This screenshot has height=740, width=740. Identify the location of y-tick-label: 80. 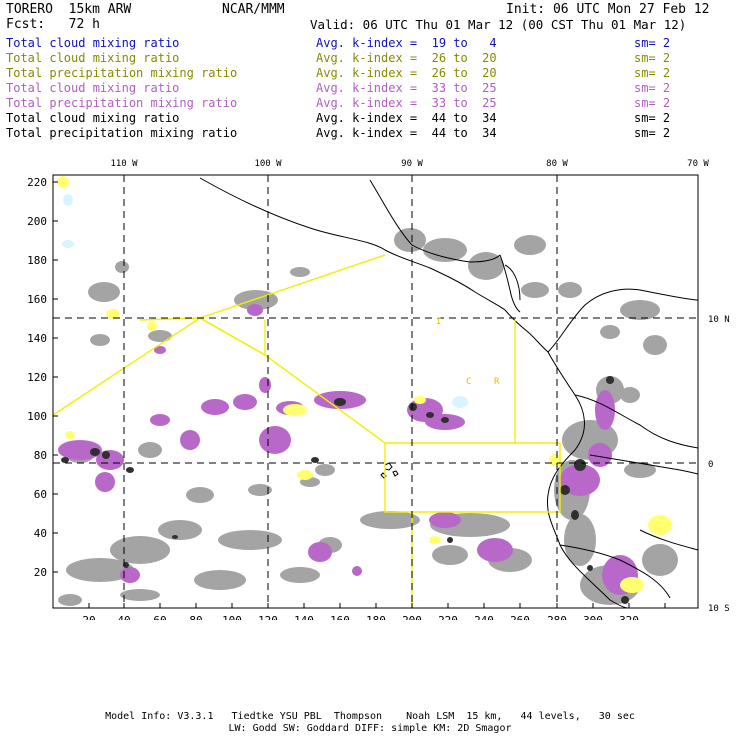
(40, 455).